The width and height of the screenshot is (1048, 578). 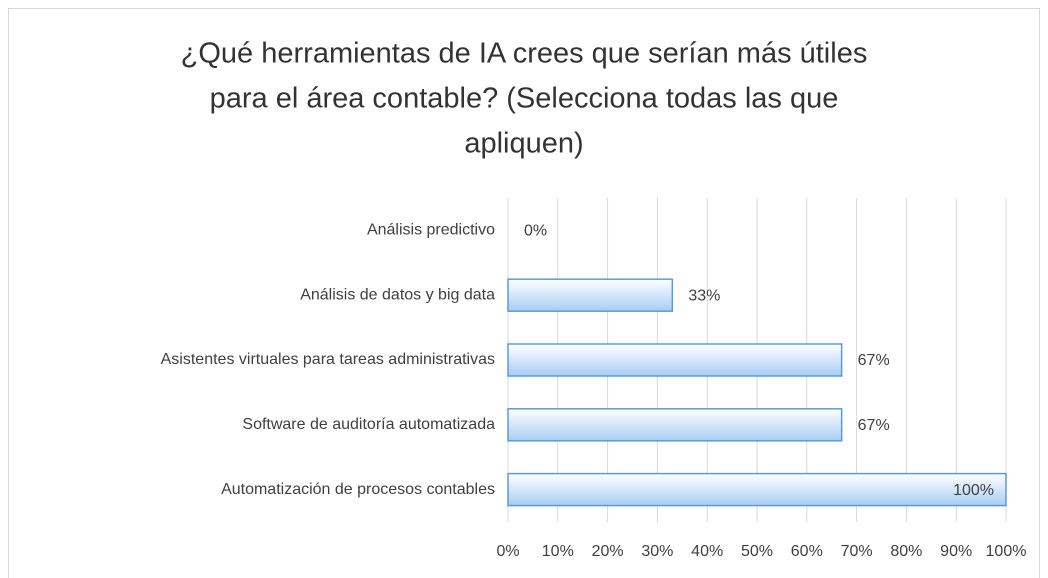 What do you see at coordinates (657, 551) in the screenshot?
I see `x-tick-label: 30%` at bounding box center [657, 551].